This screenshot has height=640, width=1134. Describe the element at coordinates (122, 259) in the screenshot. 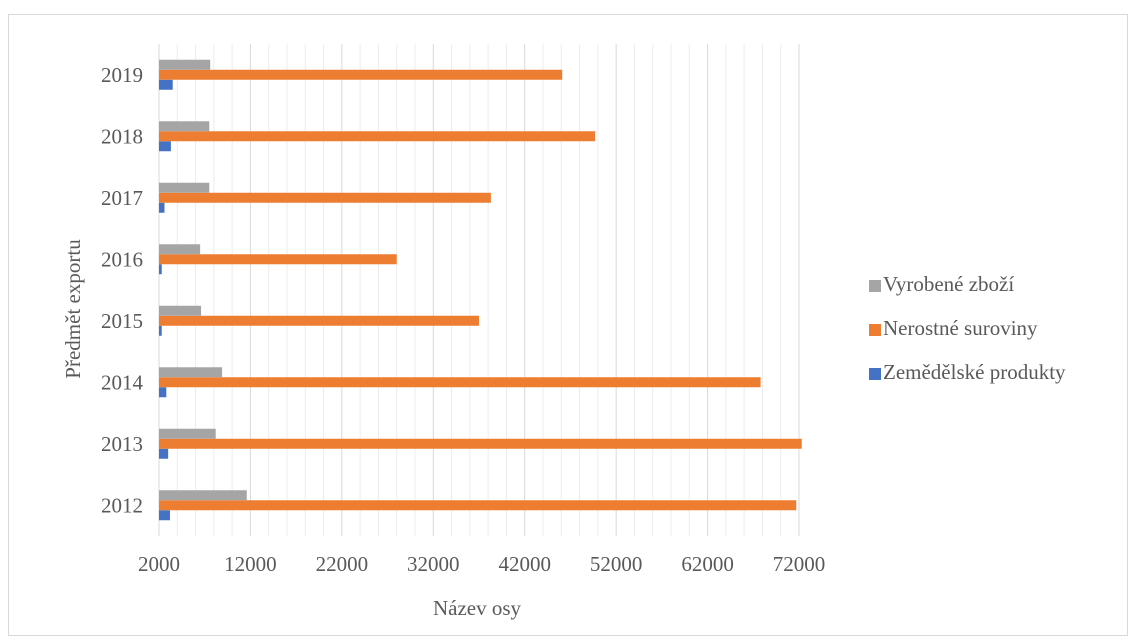

I see `y-tick-label: 2016` at that location.